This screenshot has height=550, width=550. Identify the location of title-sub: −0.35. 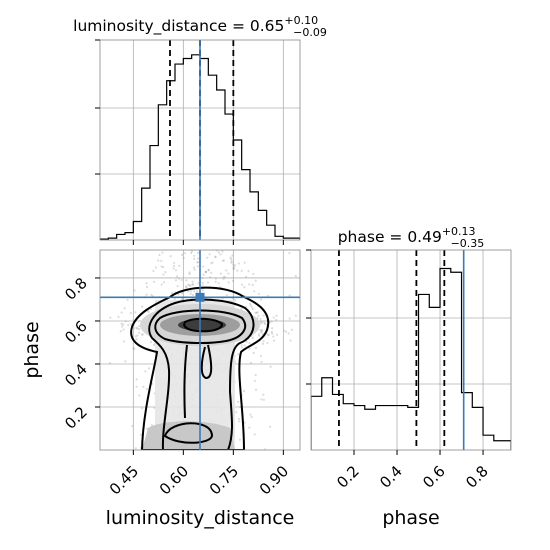
(468, 243).